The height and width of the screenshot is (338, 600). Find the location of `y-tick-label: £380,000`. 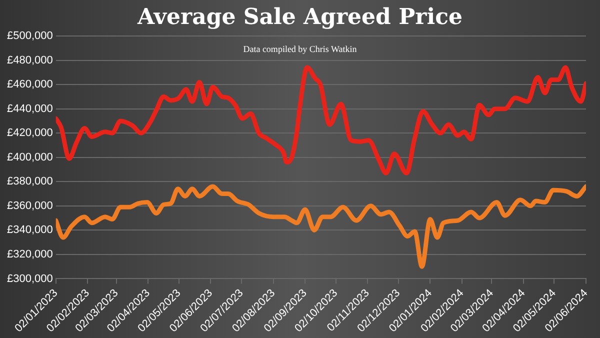

y-tick-label: £380,000 is located at coordinates (29, 182).